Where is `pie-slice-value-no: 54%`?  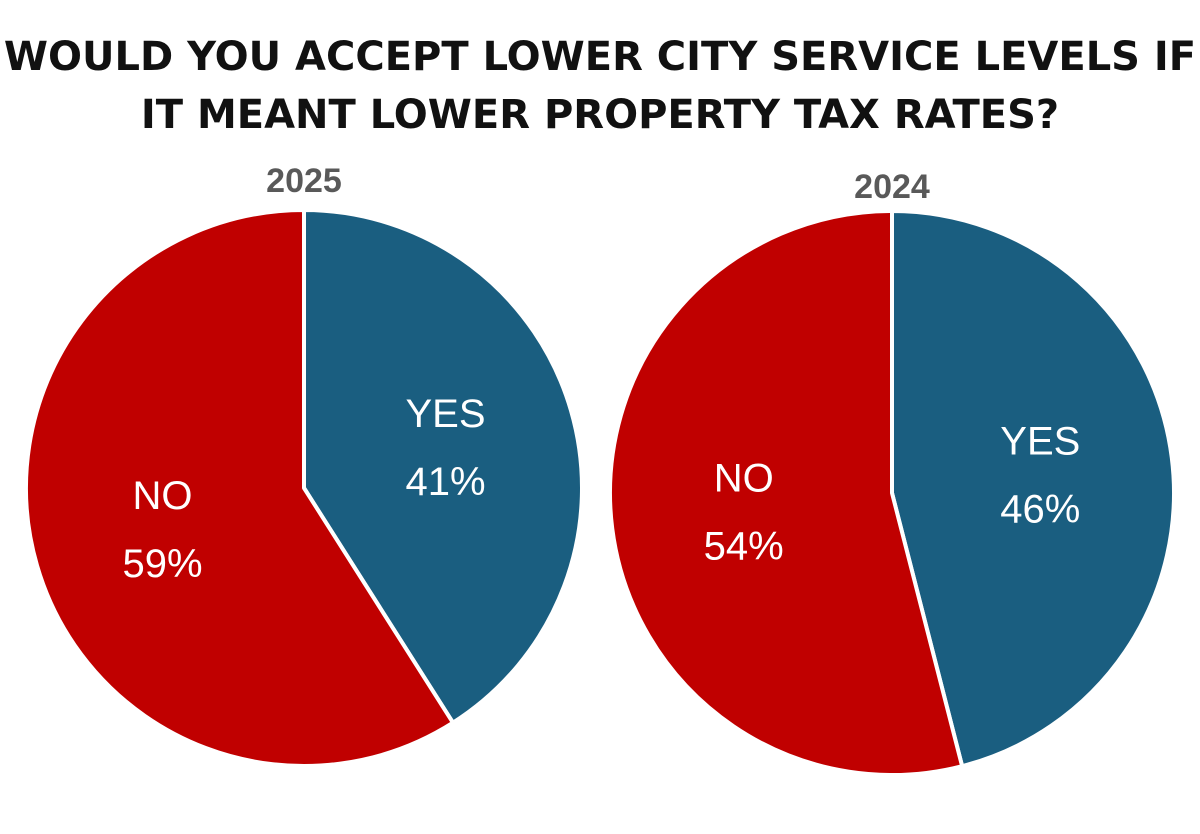
pie-slice-value-no: 54% is located at coordinates (744, 547).